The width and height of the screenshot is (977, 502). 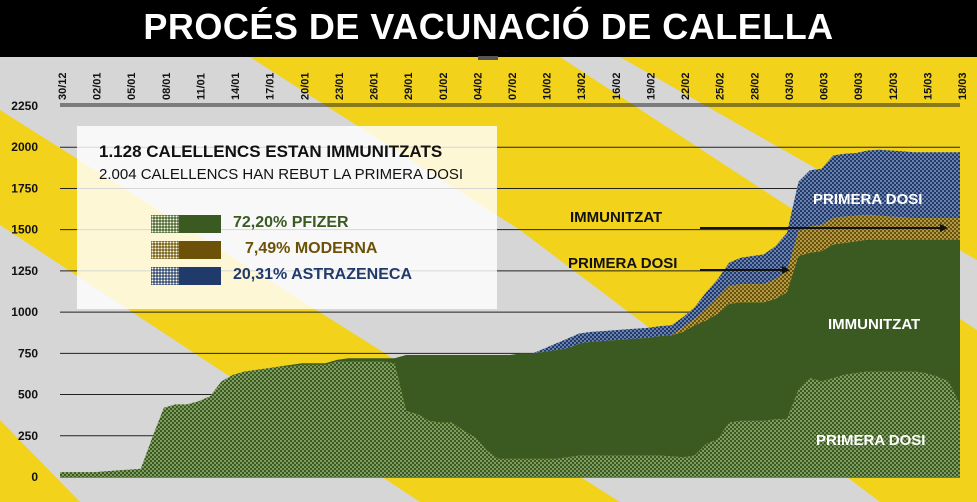 I want to click on x-tick-label: 17/01, so click(x=271, y=86).